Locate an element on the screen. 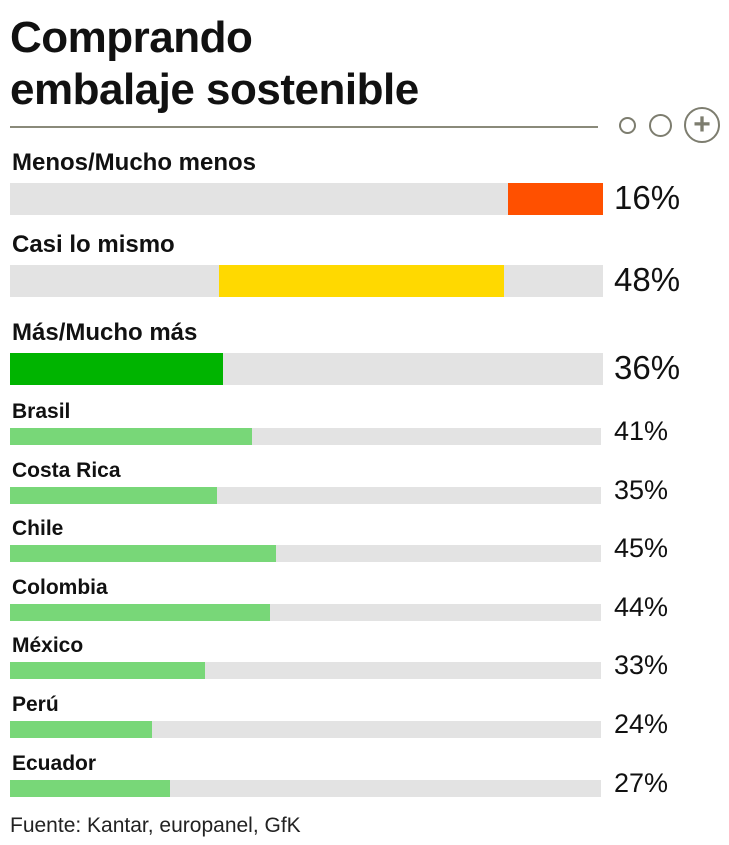 This screenshot has width=729, height=845. country-label: Ecuador is located at coordinates (54, 763).